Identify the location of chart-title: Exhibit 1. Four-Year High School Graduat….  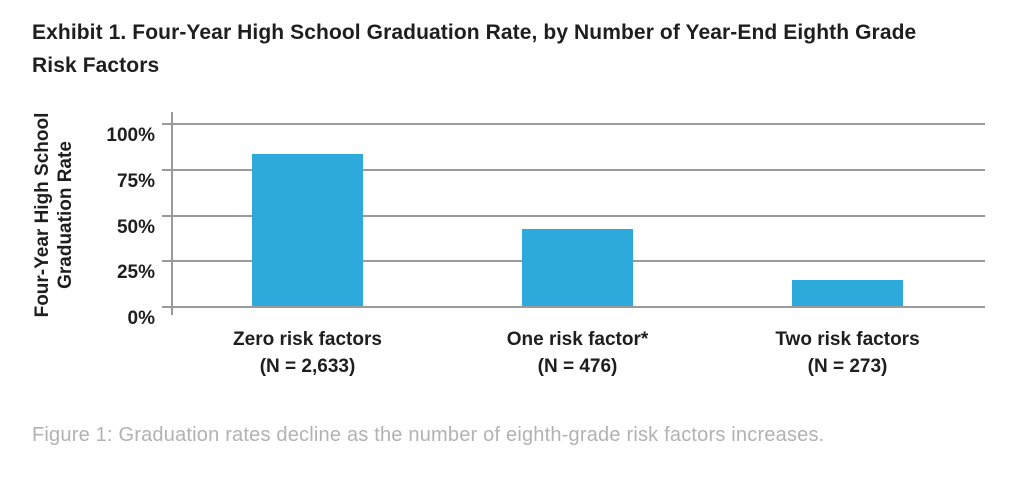
(474, 49).